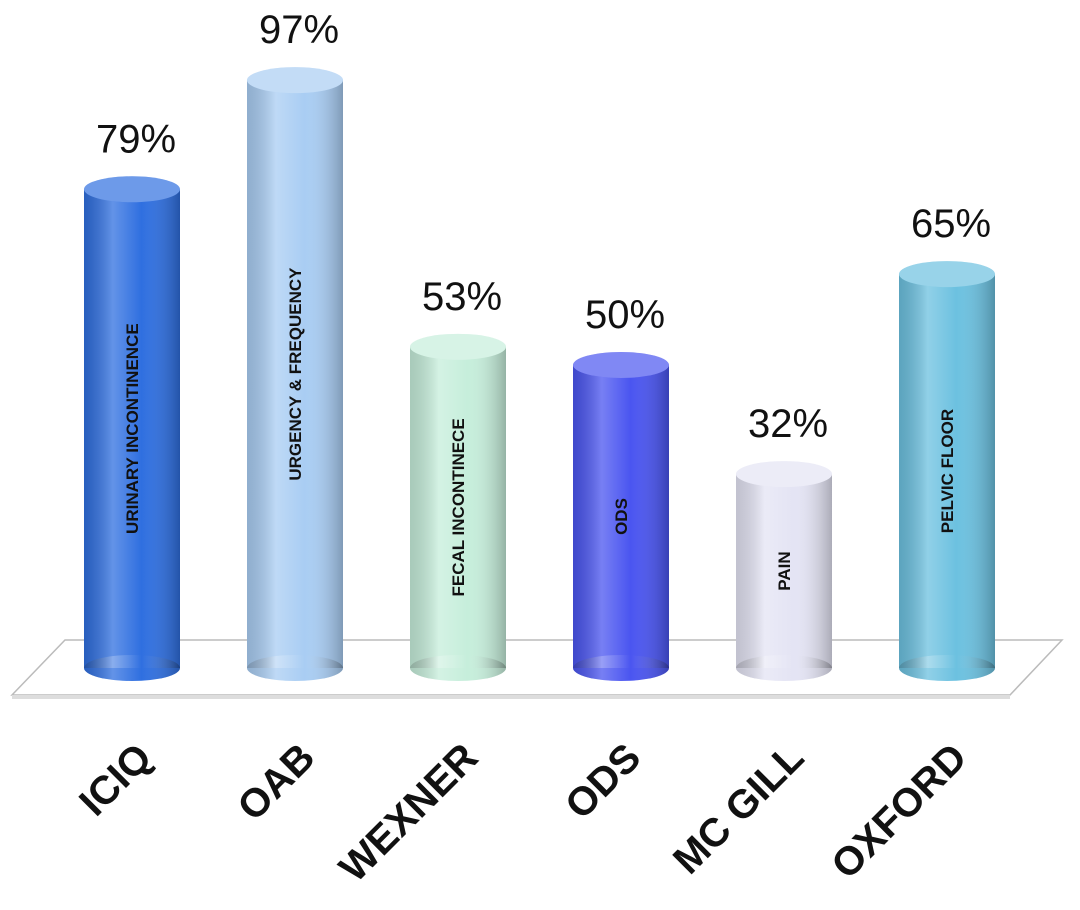 The width and height of the screenshot is (1080, 910). I want to click on value-label: 79%, so click(136, 139).